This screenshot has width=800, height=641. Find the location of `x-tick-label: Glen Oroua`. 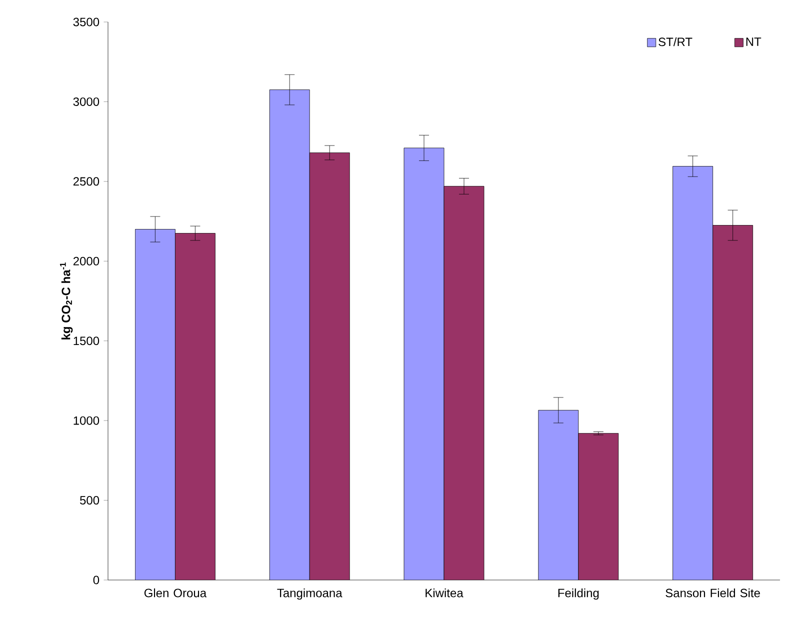

x-tick-label: Glen Oroua is located at coordinates (175, 593).